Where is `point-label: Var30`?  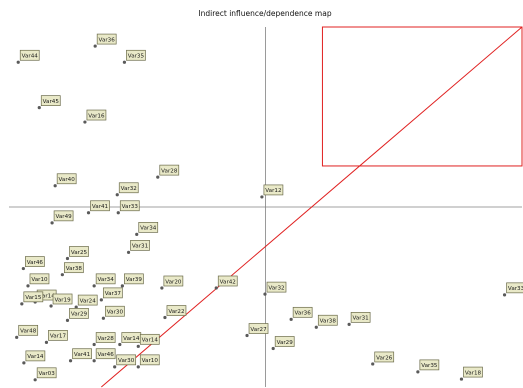 point-label: Var30 is located at coordinates (115, 313).